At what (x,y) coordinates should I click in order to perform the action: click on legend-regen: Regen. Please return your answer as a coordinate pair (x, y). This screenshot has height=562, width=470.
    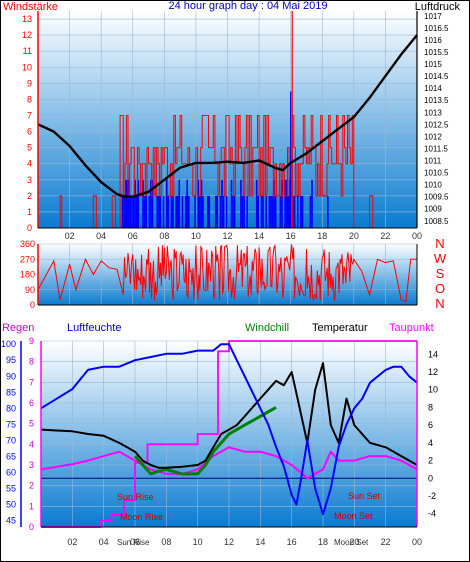
    Looking at the image, I should click on (18, 328).